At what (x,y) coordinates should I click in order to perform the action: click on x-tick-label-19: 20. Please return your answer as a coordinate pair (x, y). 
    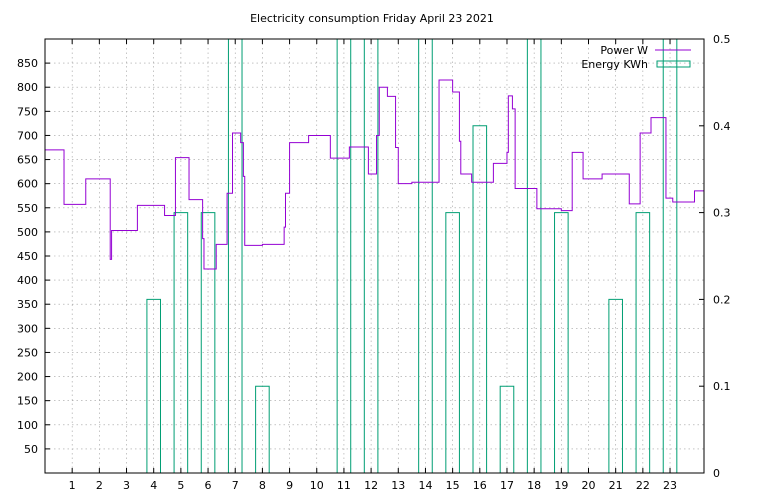
    Looking at the image, I should click on (589, 485).